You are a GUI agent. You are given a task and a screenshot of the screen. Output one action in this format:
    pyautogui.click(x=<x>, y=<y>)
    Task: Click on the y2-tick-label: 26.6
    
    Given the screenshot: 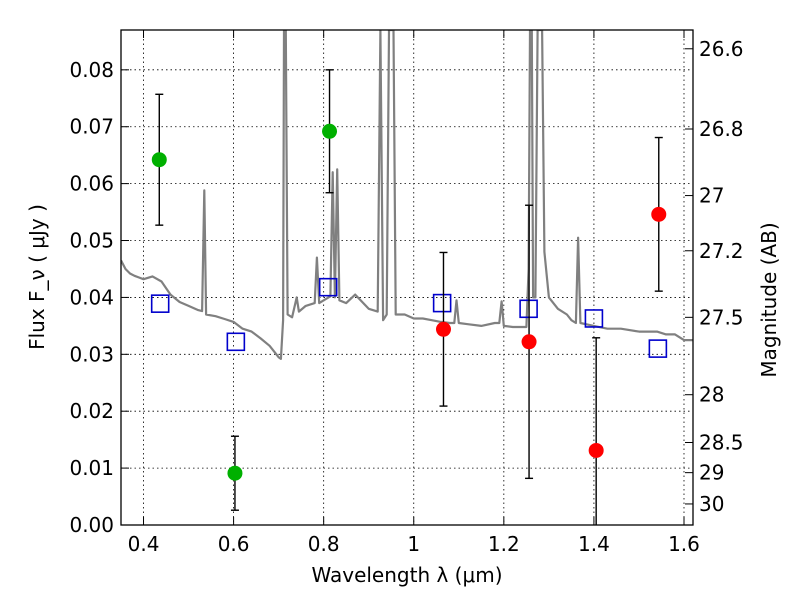 What is the action you would take?
    pyautogui.click(x=721, y=49)
    